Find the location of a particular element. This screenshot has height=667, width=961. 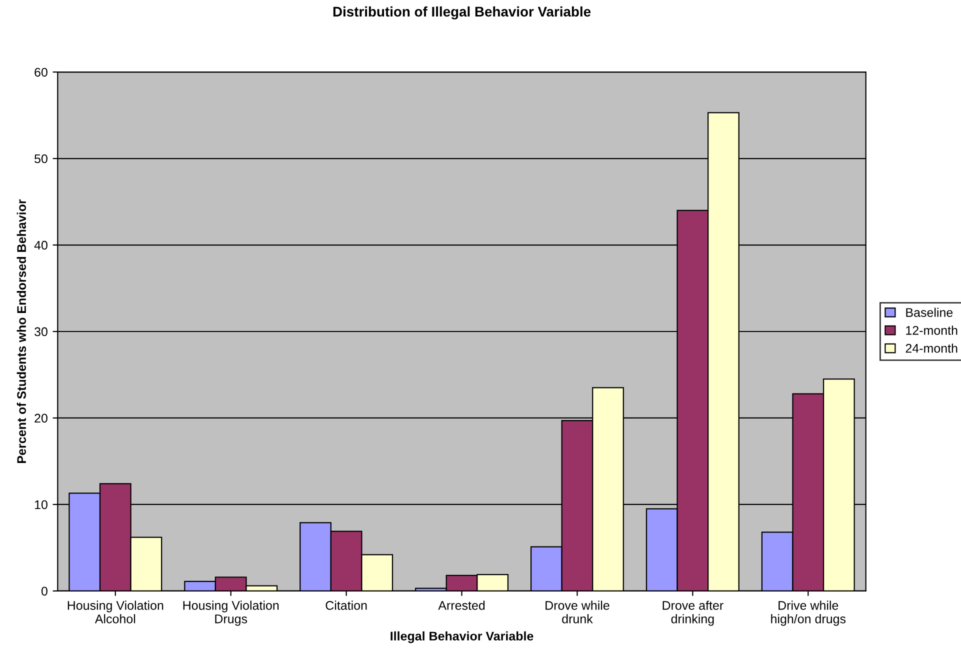

x-tick-label: Housing Violation Alcohol is located at coordinates (116, 612).